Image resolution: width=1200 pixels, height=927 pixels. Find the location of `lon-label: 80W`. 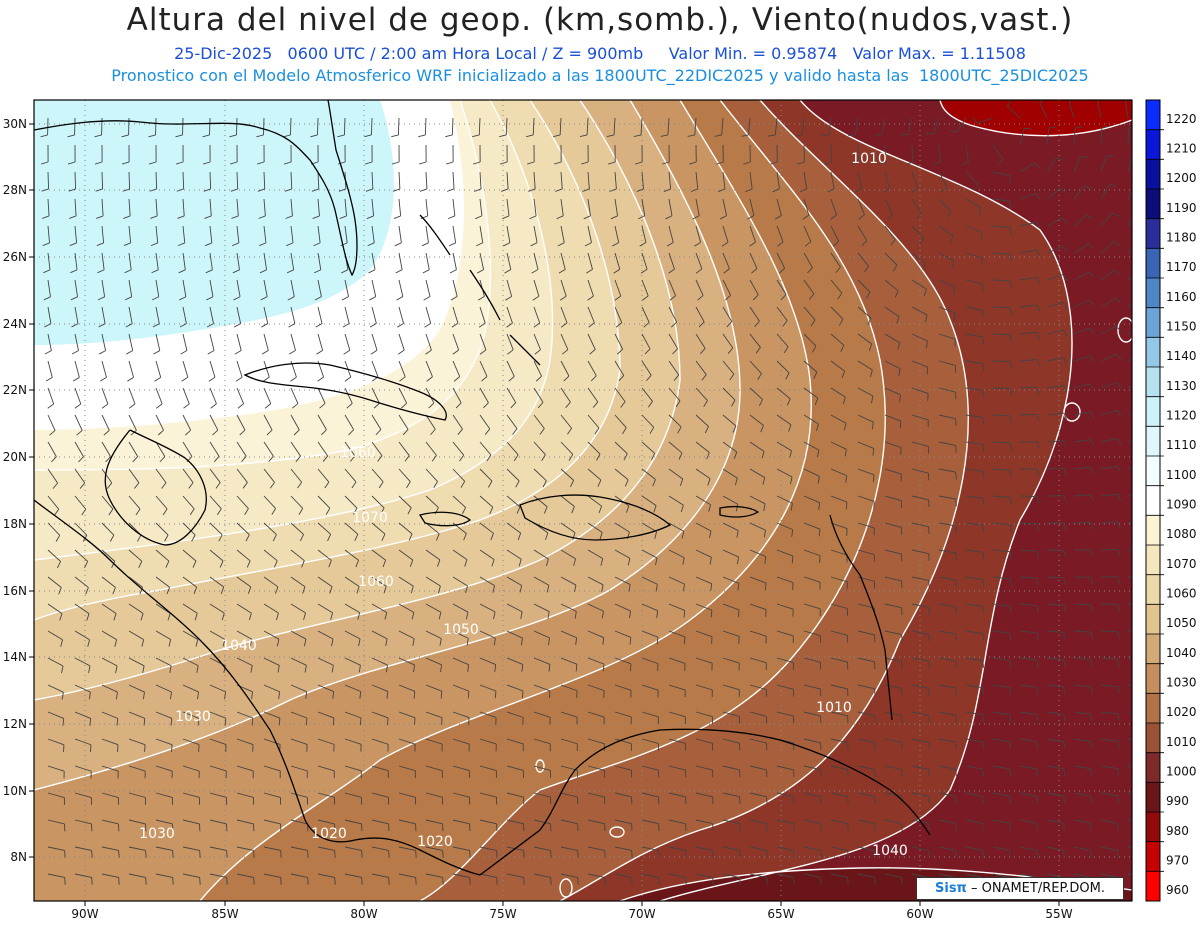

lon-label: 80W is located at coordinates (363, 914).